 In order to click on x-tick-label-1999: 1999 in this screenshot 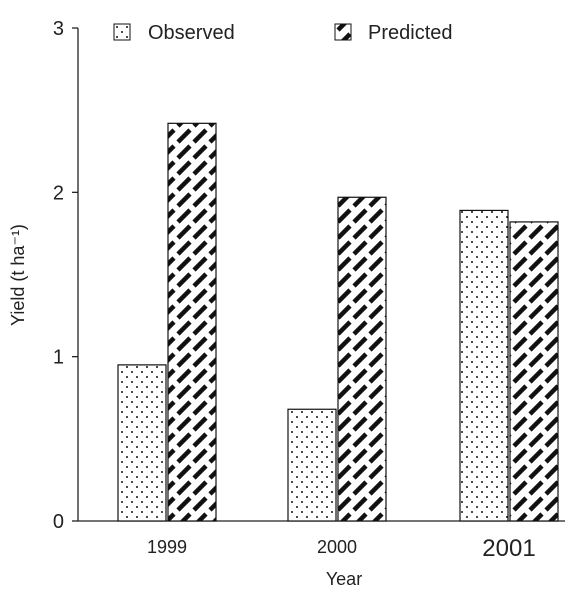, I will do `click(167, 547)`.